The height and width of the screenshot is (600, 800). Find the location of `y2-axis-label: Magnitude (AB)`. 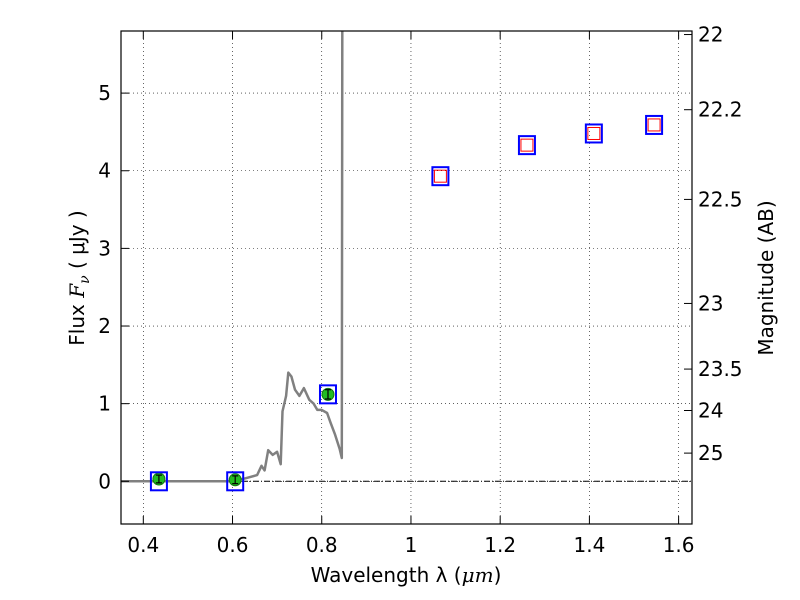

y2-axis-label: Magnitude (AB) is located at coordinates (766, 277).